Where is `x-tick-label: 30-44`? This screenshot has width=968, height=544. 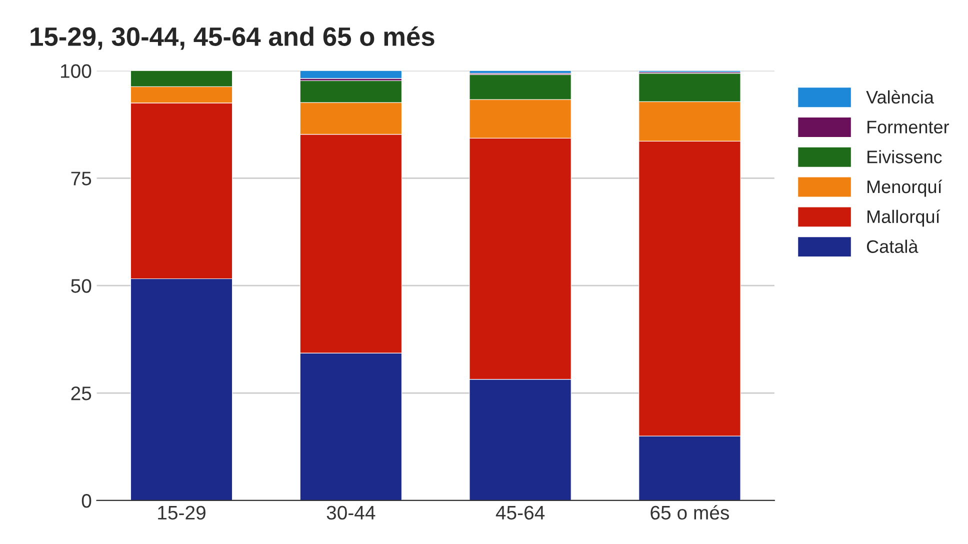 x-tick-label: 30-44 is located at coordinates (351, 513).